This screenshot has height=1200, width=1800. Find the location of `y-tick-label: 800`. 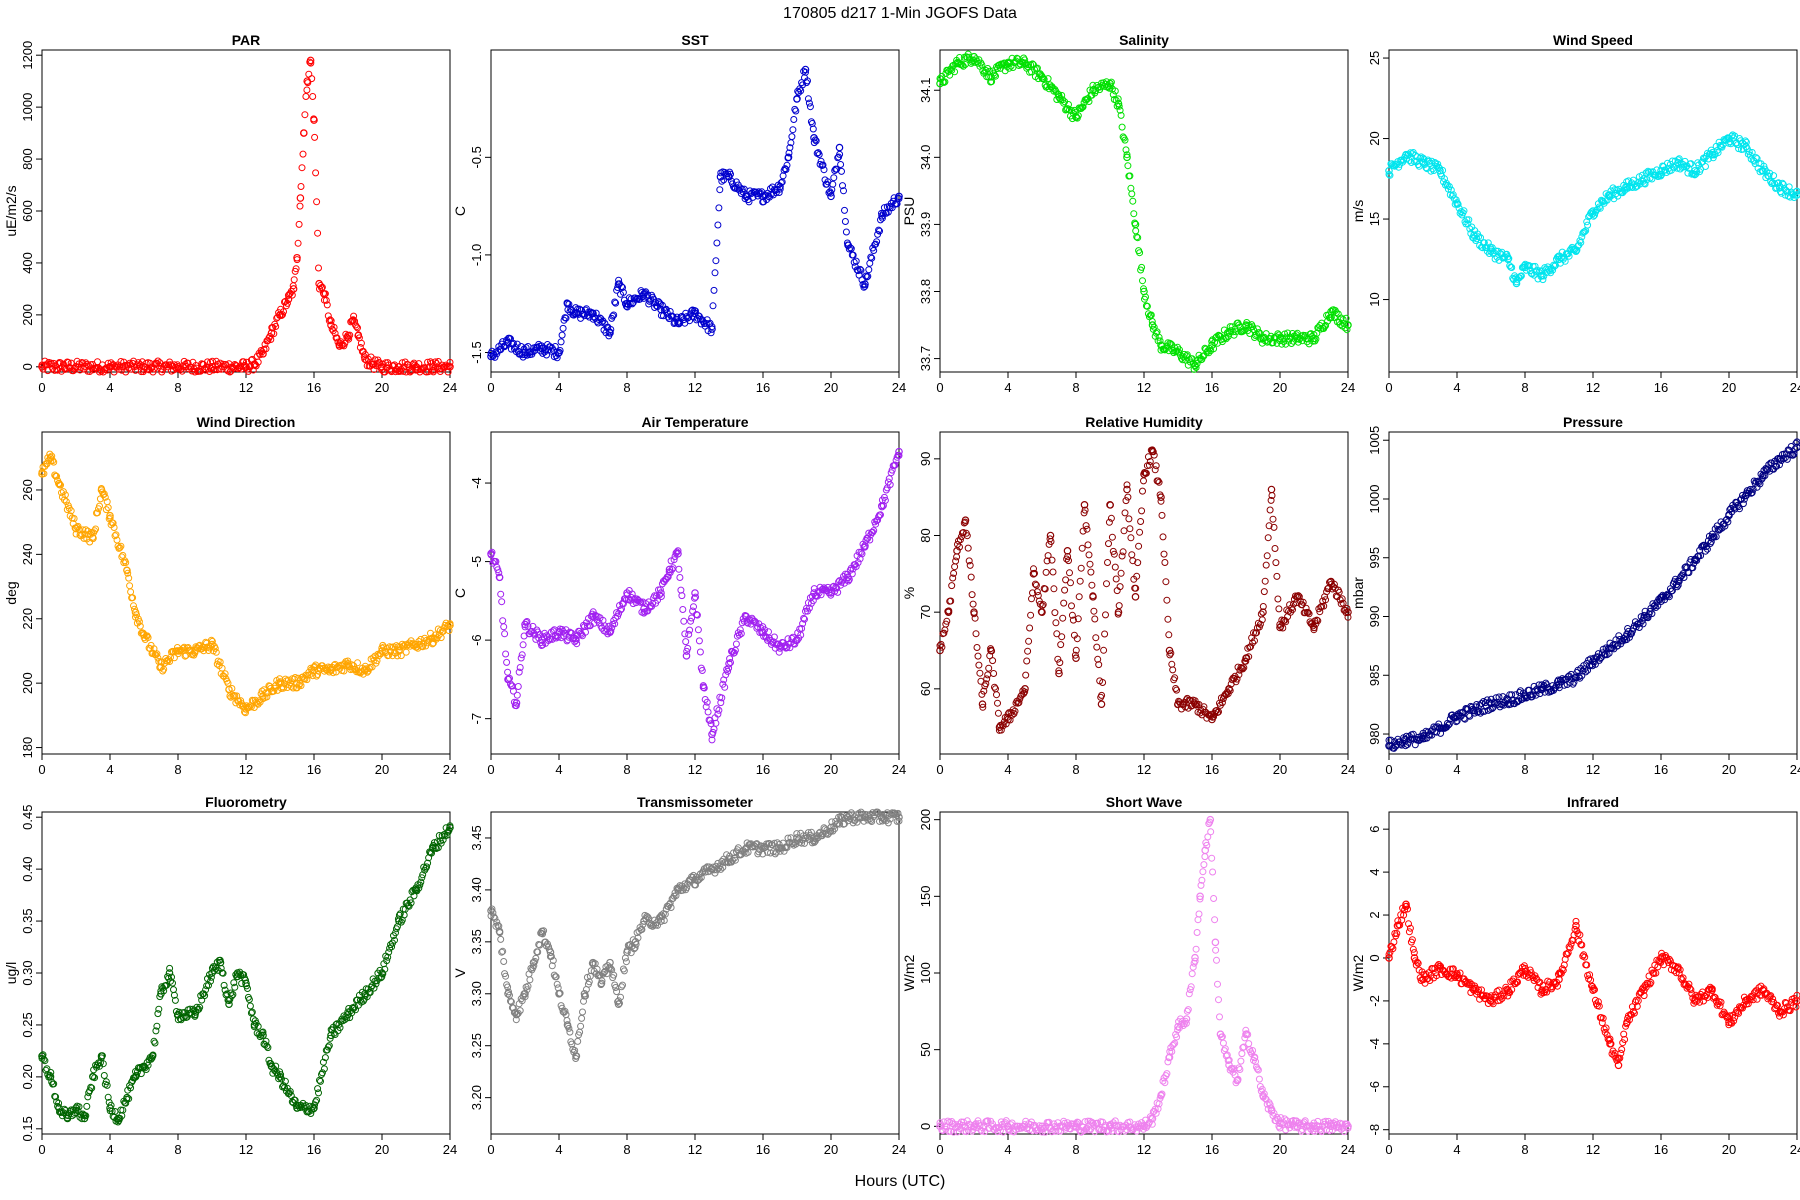

y-tick-label: 800 is located at coordinates (27, 159).